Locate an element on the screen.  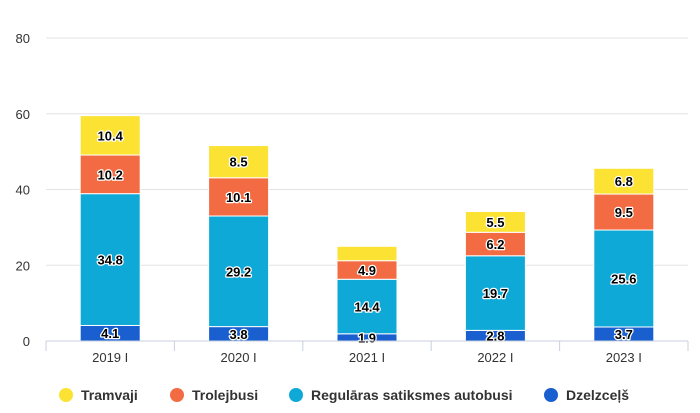
x-axis is located at coordinates (367, 345).